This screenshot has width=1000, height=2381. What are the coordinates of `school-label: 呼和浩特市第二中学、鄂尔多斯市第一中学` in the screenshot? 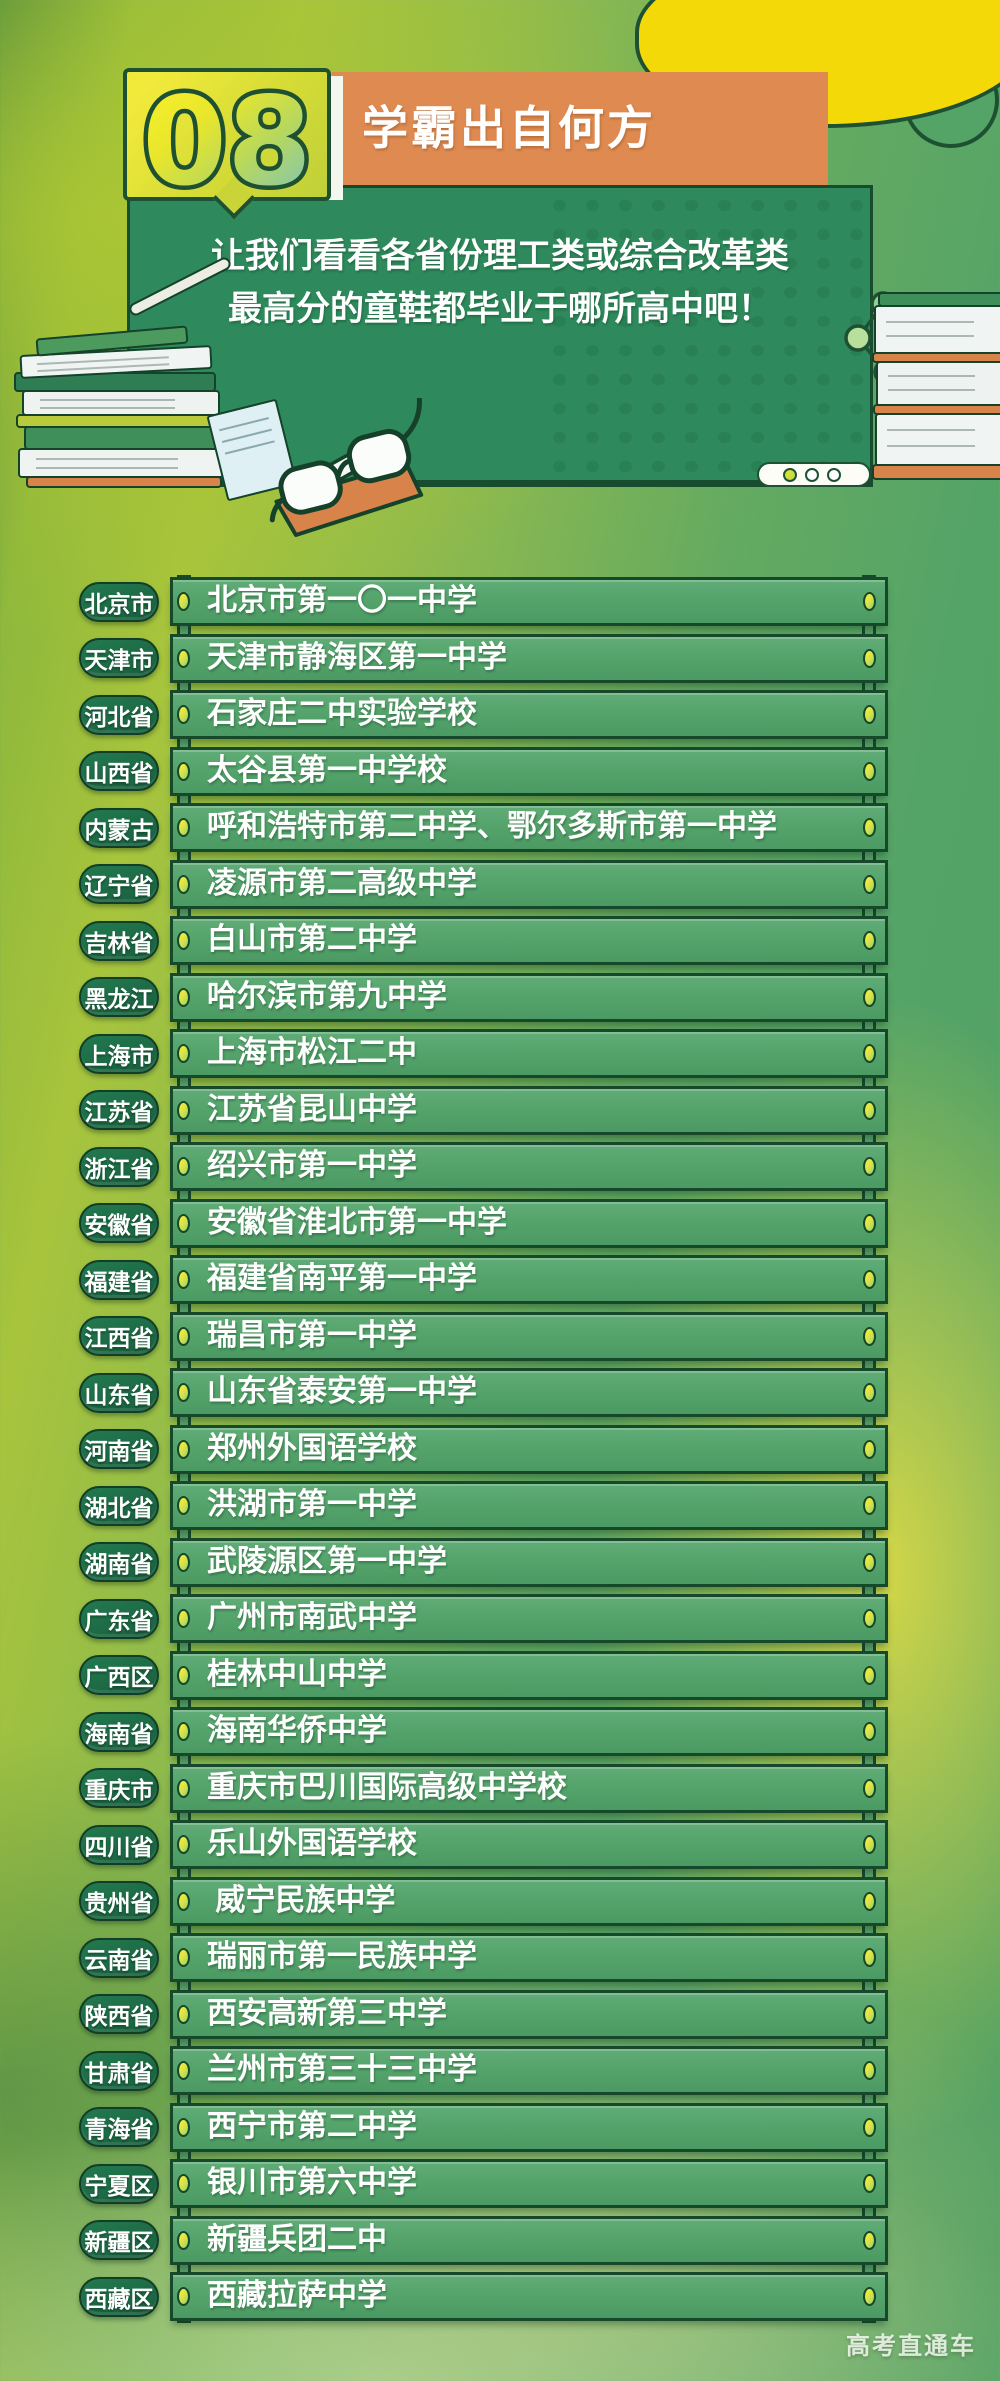 It's located at (492, 826).